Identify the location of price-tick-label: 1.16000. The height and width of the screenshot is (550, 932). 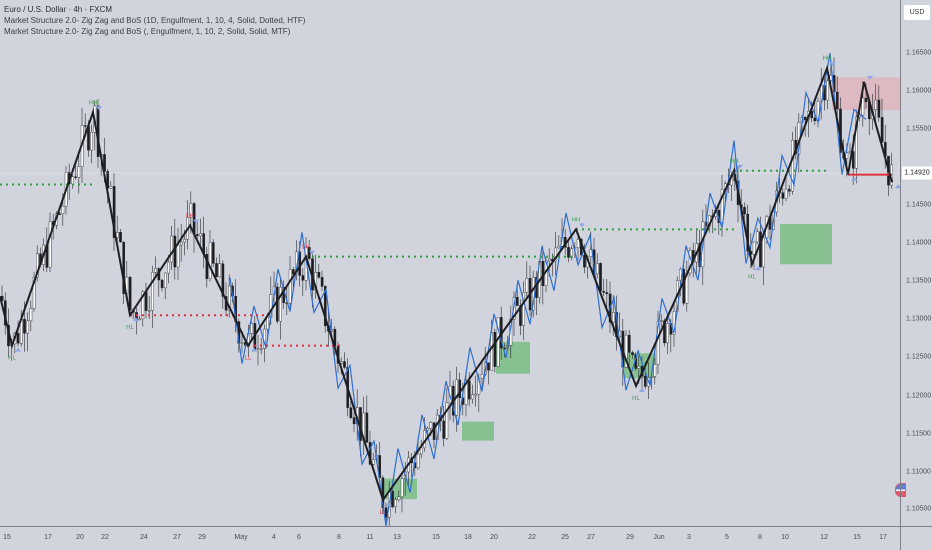
(919, 91).